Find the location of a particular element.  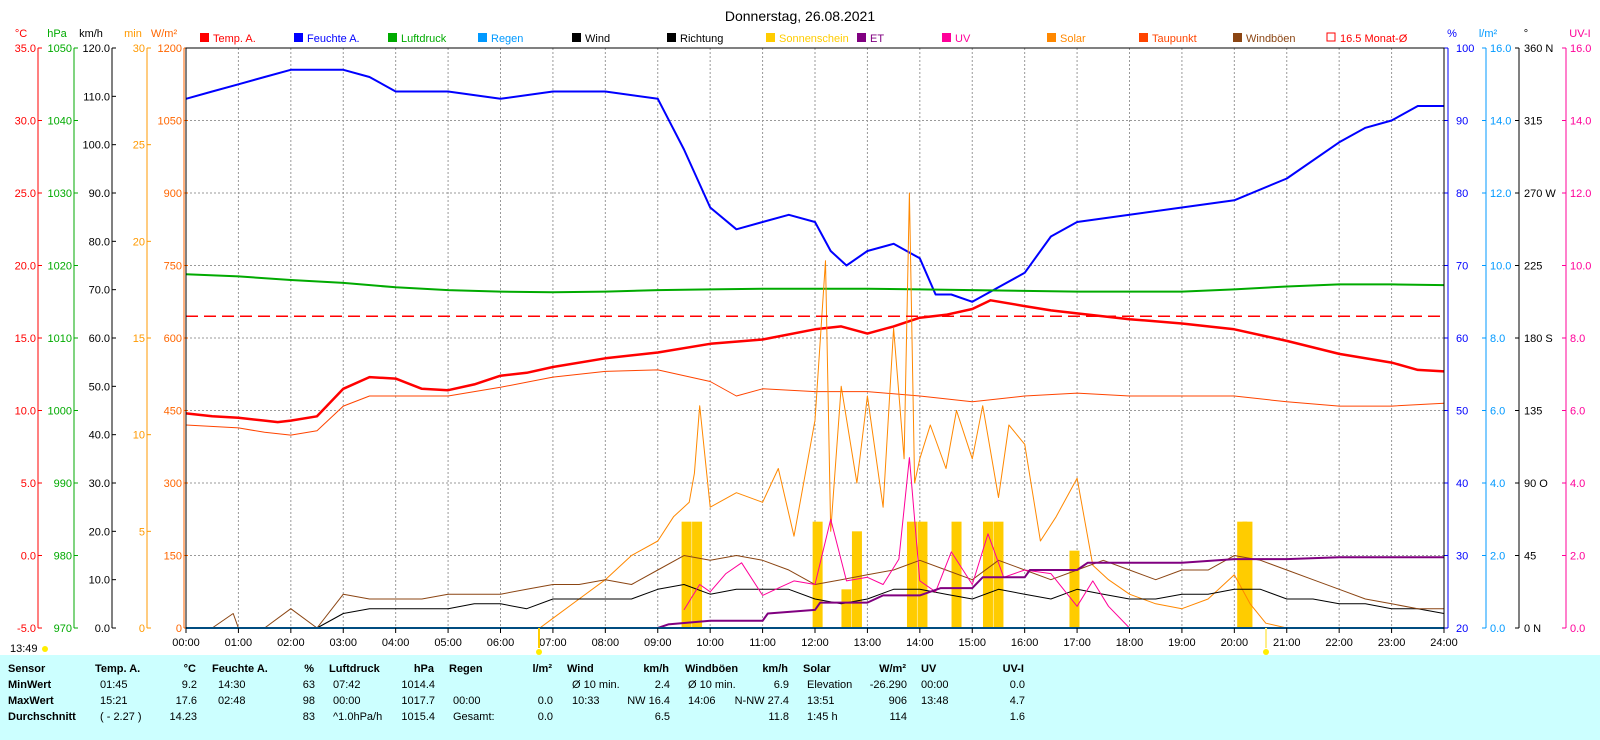

timestamp: 13:49 is located at coordinates (24, 649).